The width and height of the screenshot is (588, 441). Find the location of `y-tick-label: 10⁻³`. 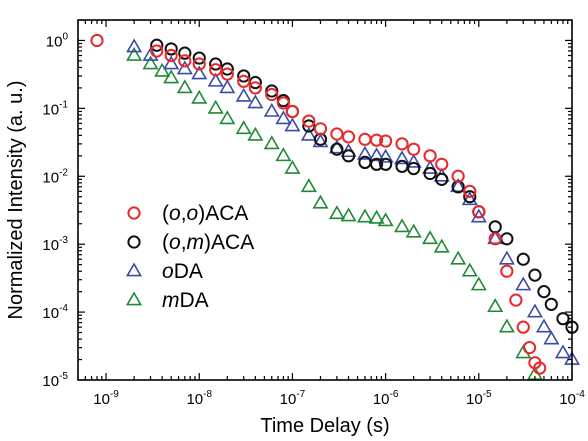

y-tick-label: 10⁻³ is located at coordinates (55, 244).